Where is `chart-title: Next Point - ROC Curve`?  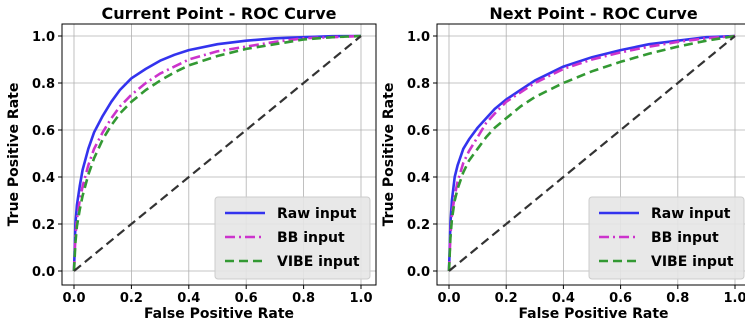
chart-title: Next Point - ROC Curve is located at coordinates (593, 13).